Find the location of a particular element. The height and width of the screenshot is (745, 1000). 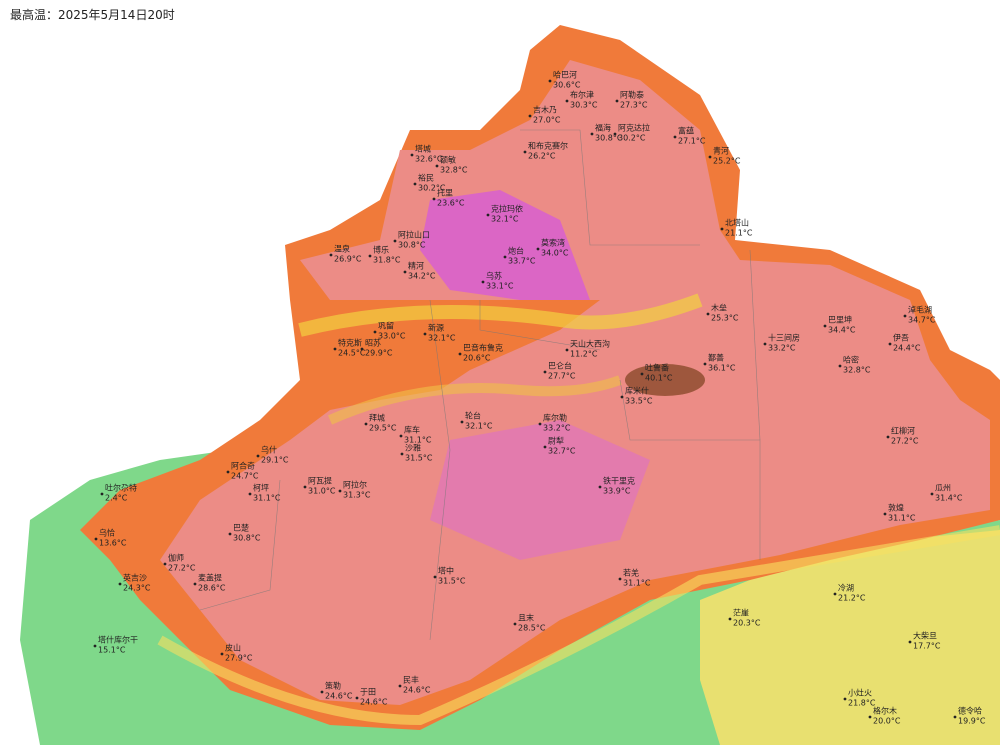

station-name: 塔中 is located at coordinates (446, 571).